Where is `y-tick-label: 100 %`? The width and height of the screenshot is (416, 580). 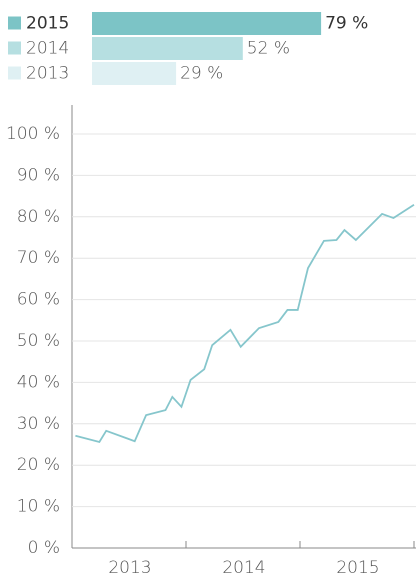
y-tick-label: 100 % is located at coordinates (33, 134).